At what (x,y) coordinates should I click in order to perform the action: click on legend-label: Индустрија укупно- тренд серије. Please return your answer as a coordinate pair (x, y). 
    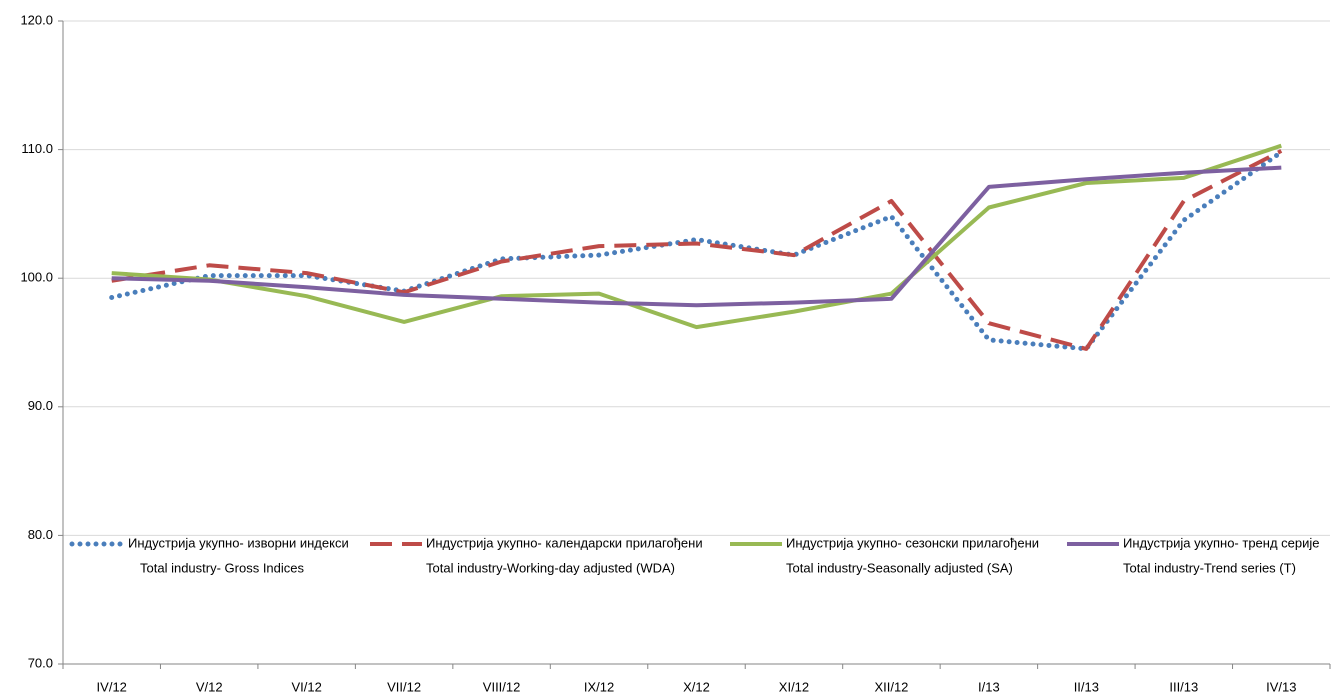
    Looking at the image, I should click on (1221, 542).